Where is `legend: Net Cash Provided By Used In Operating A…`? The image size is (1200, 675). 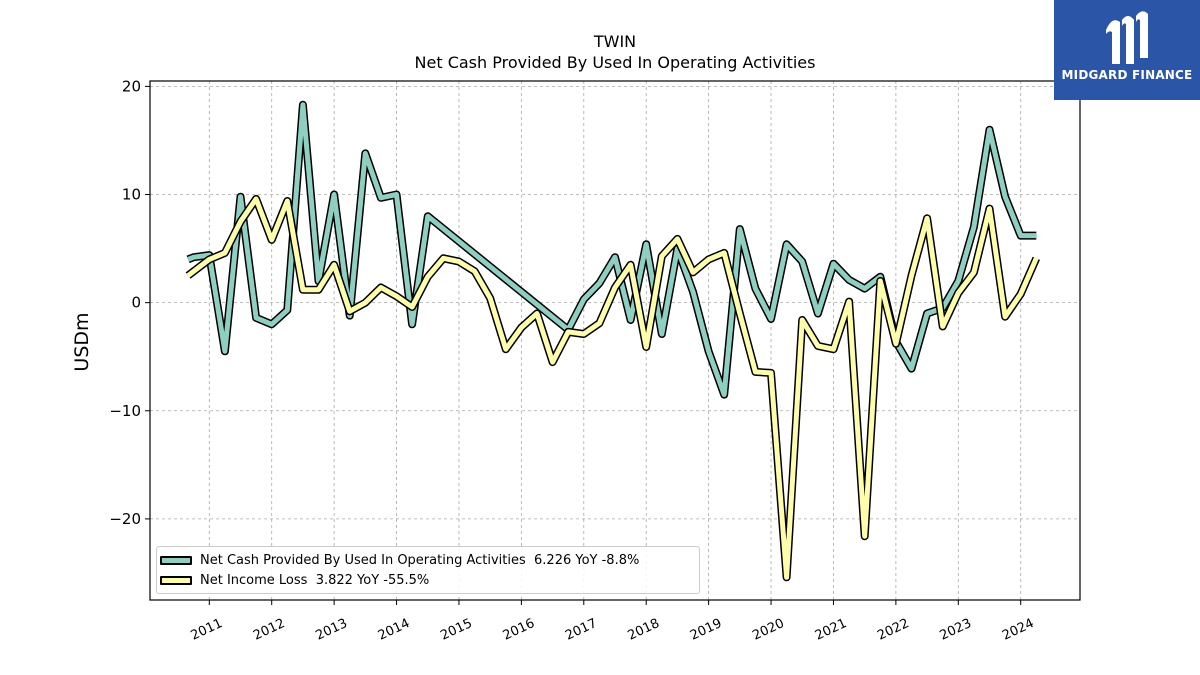 legend: Net Cash Provided By Used In Operating A… is located at coordinates (428, 570).